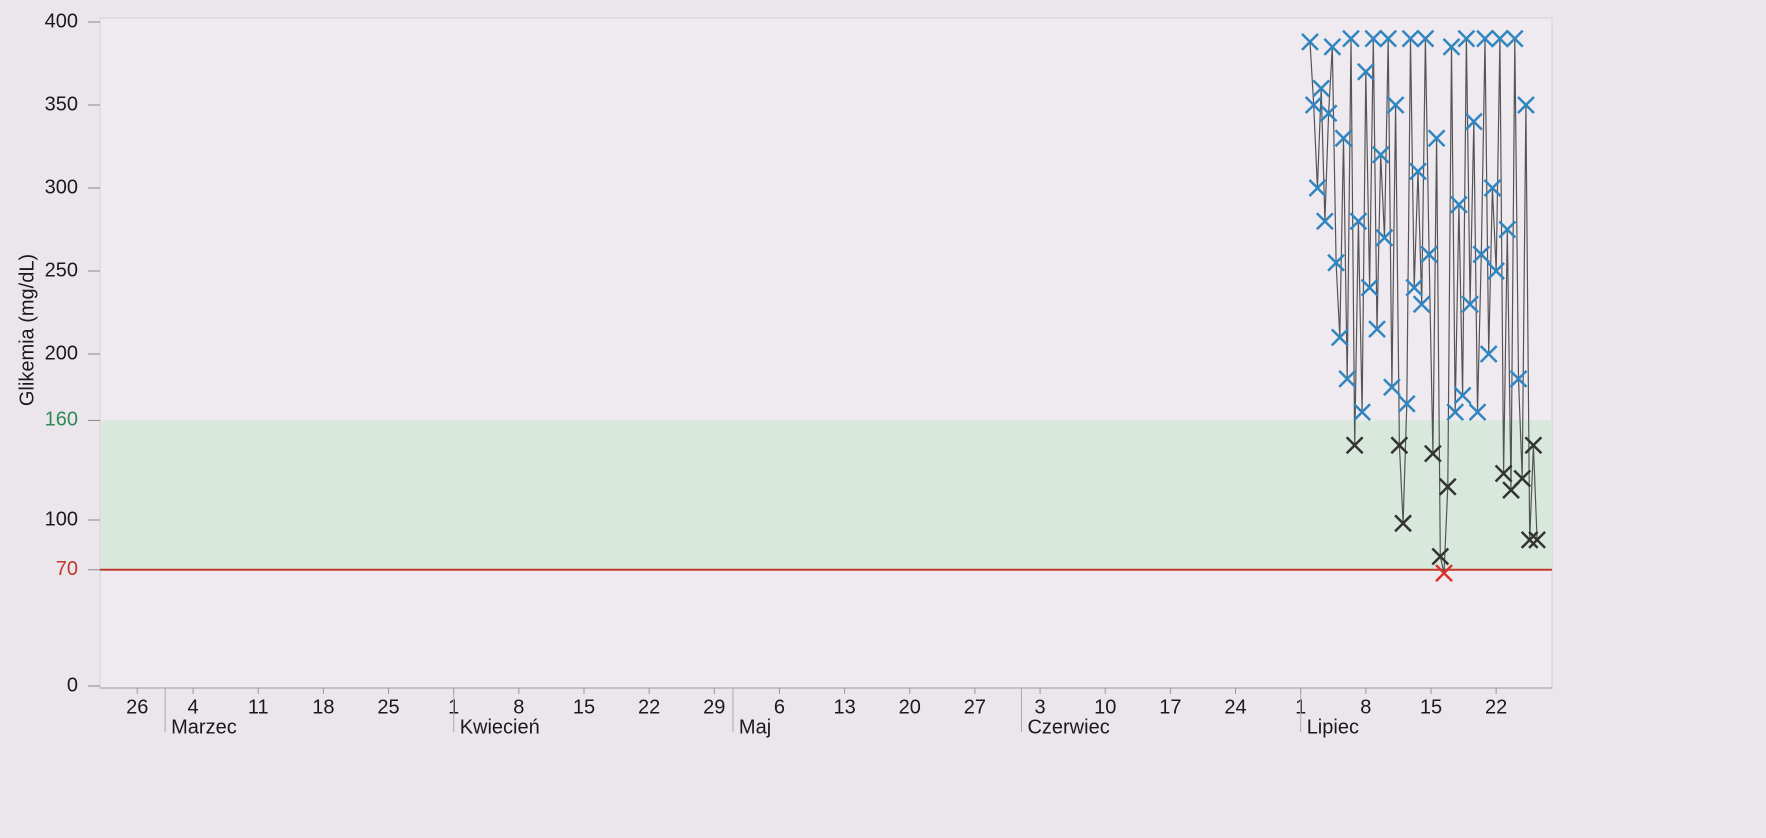 The height and width of the screenshot is (838, 1766). I want to click on x-tick-label: 29, so click(714, 707).